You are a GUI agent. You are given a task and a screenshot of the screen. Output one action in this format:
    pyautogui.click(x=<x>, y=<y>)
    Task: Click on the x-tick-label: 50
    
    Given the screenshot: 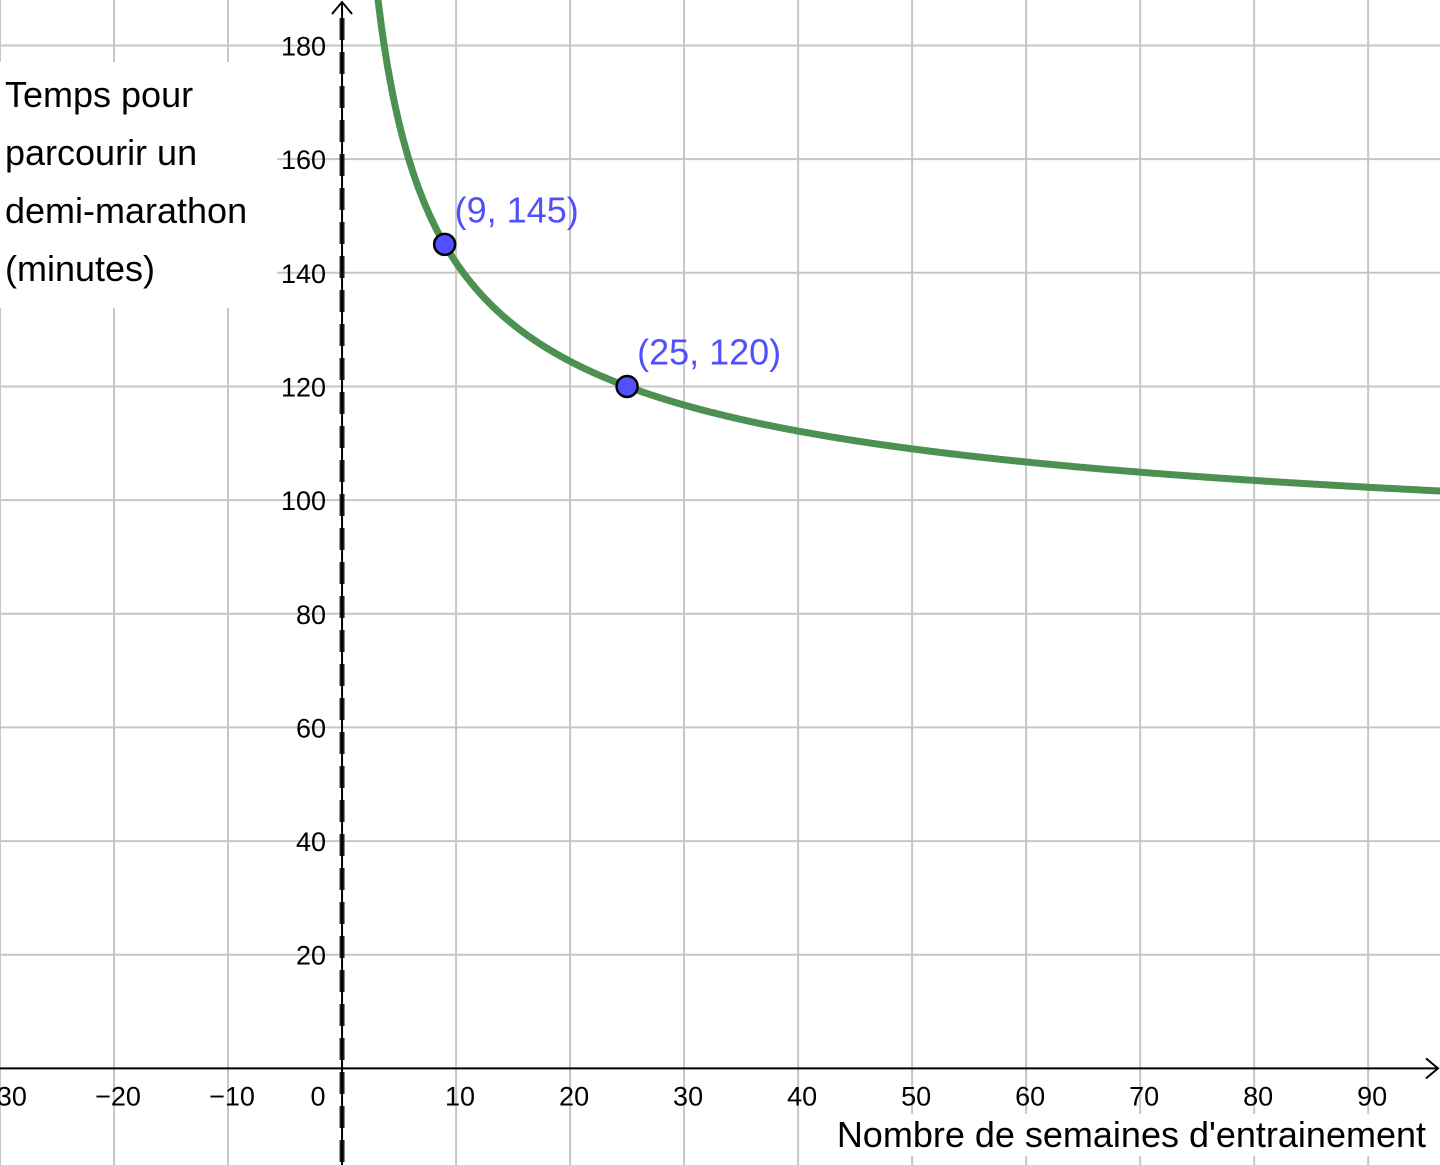 What is the action you would take?
    pyautogui.click(x=916, y=1096)
    